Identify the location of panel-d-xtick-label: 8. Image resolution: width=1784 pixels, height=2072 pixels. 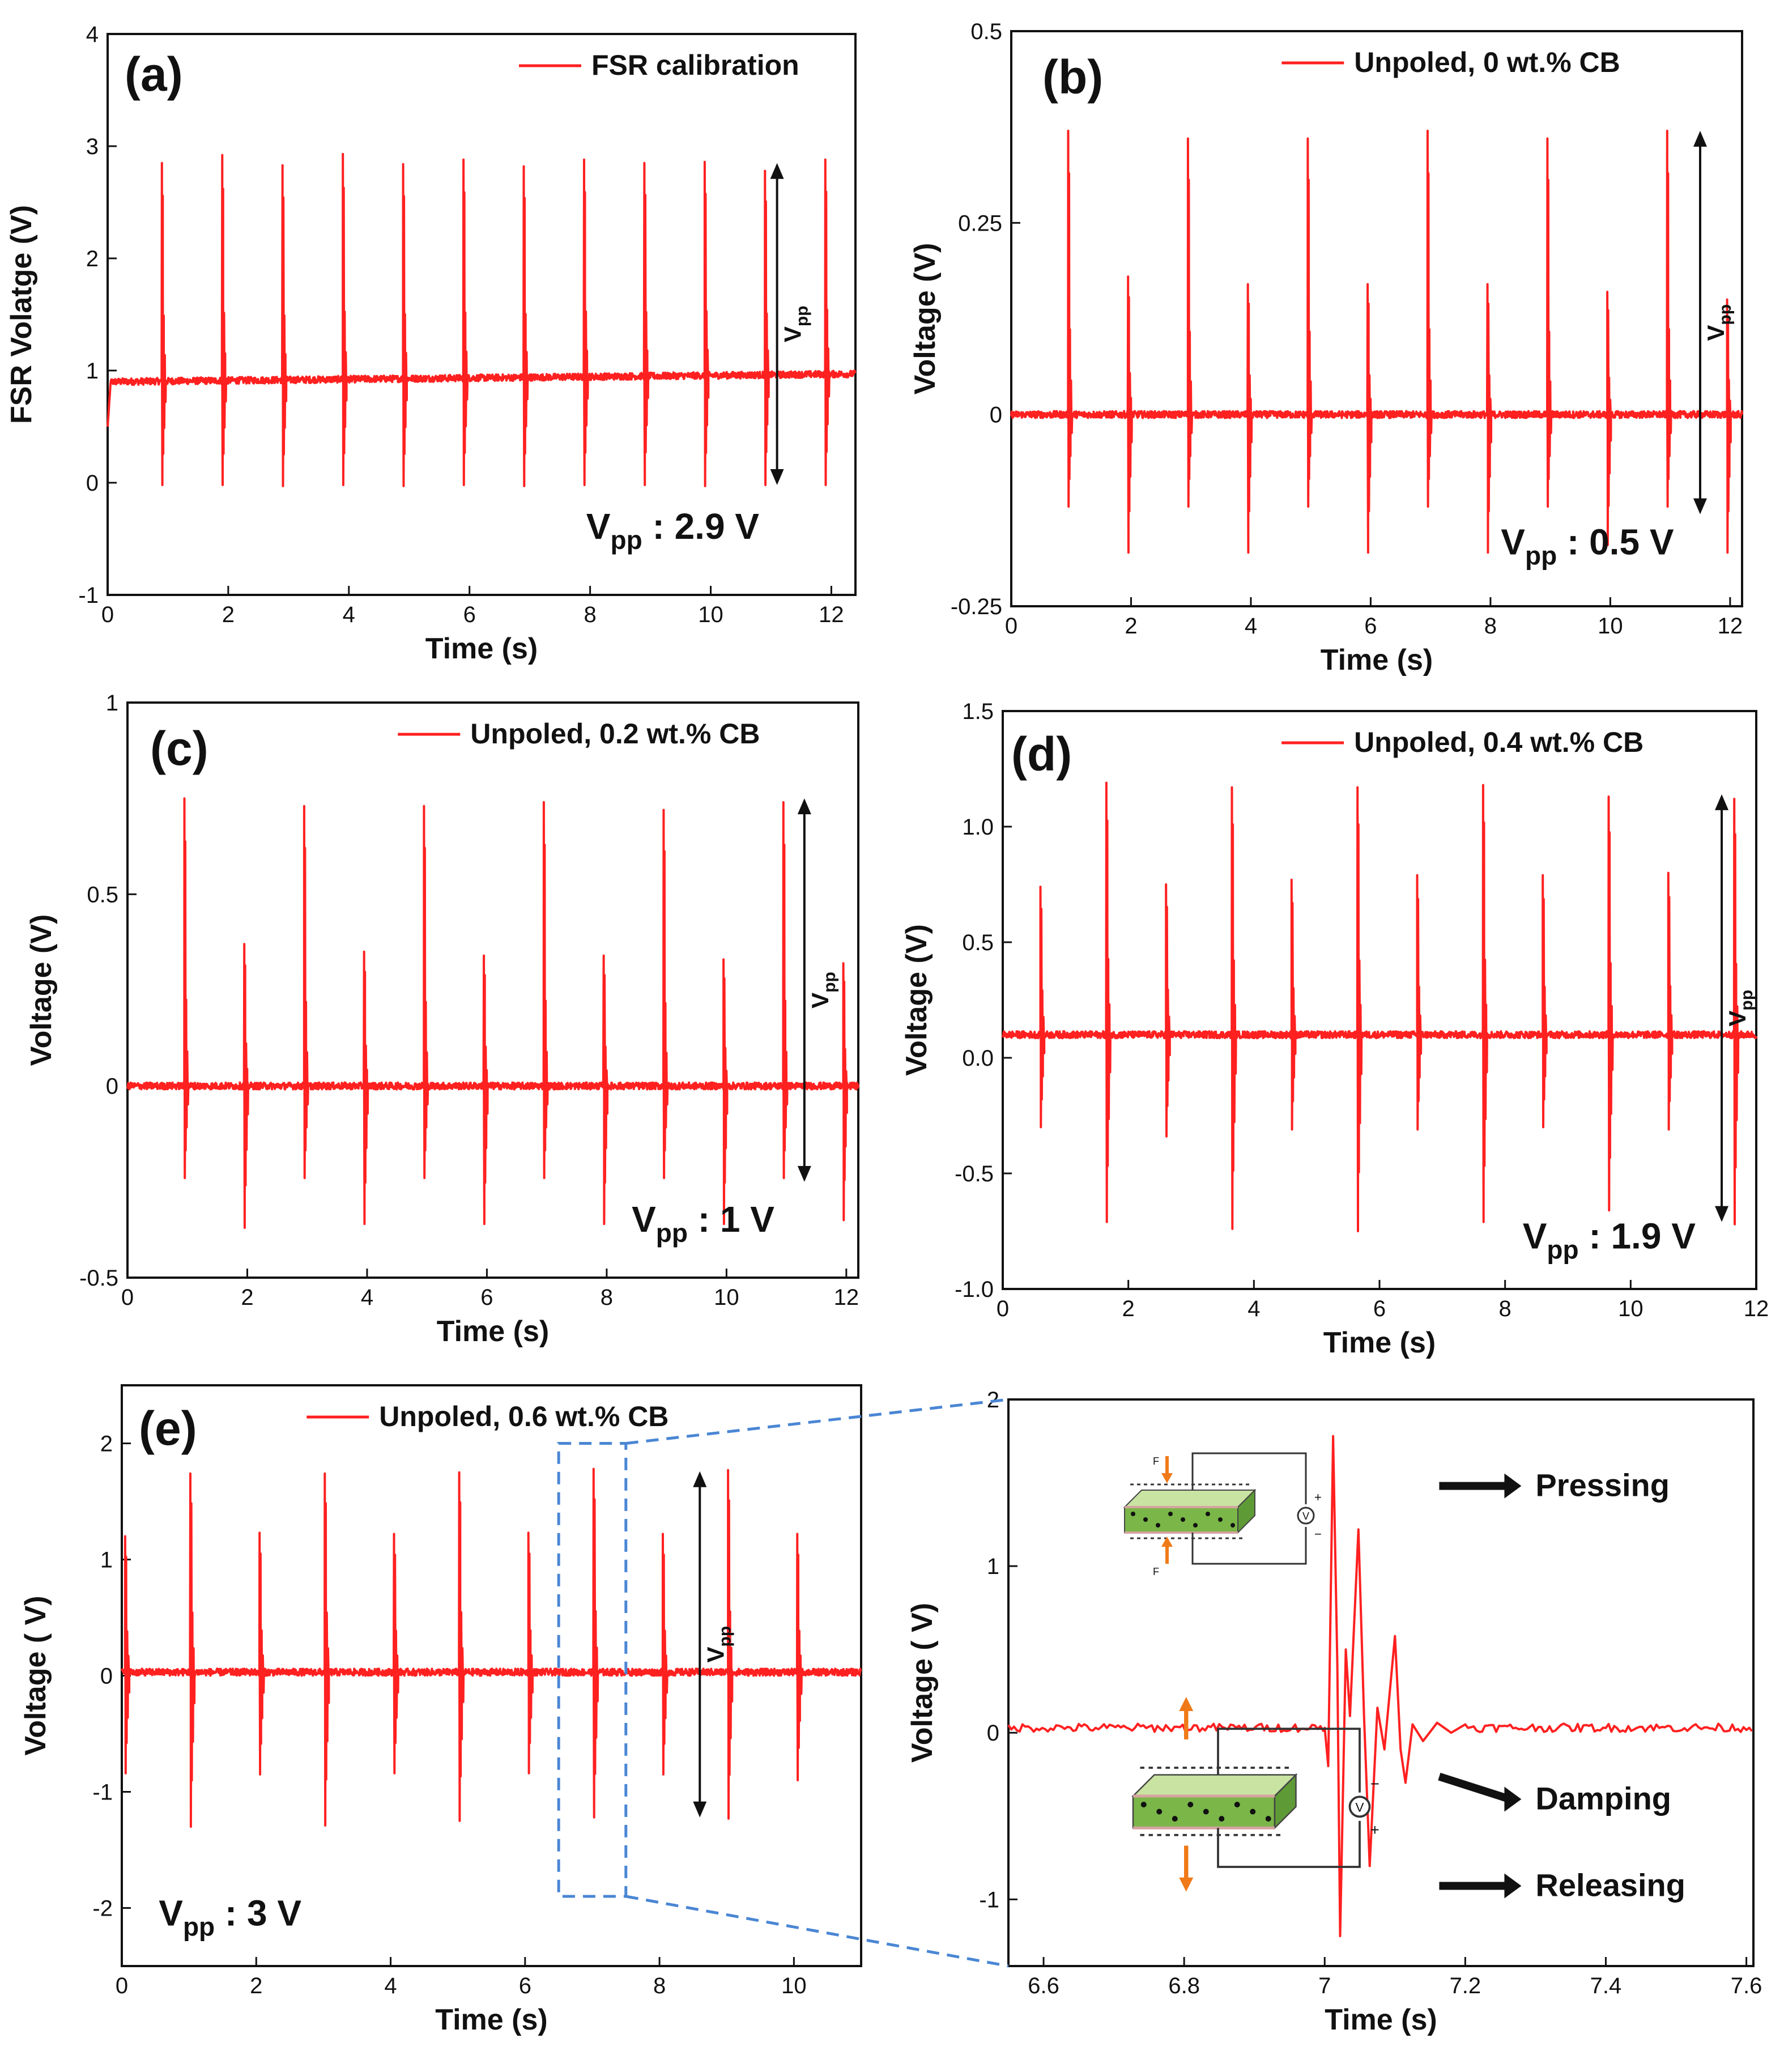
(1505, 1309).